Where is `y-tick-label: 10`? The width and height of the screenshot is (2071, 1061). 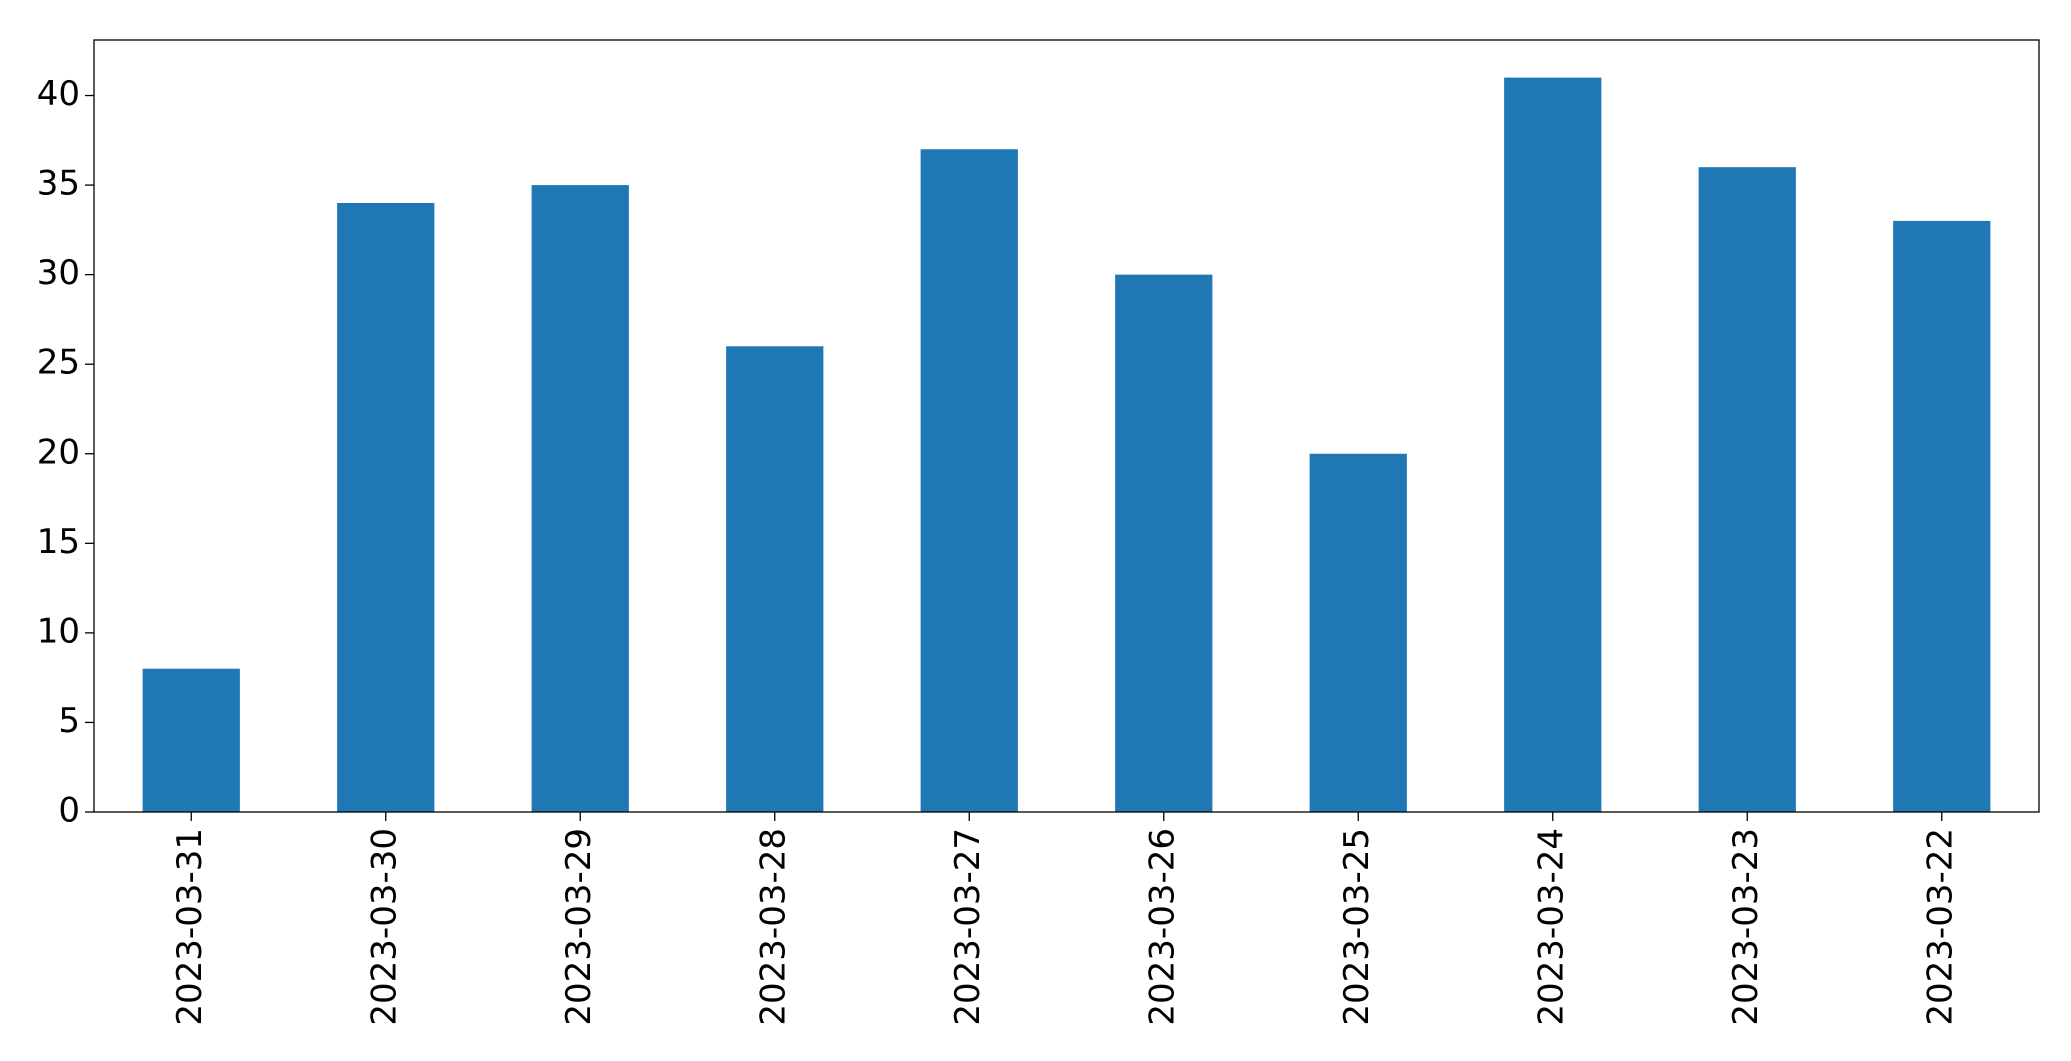 y-tick-label: 10 is located at coordinates (58, 631).